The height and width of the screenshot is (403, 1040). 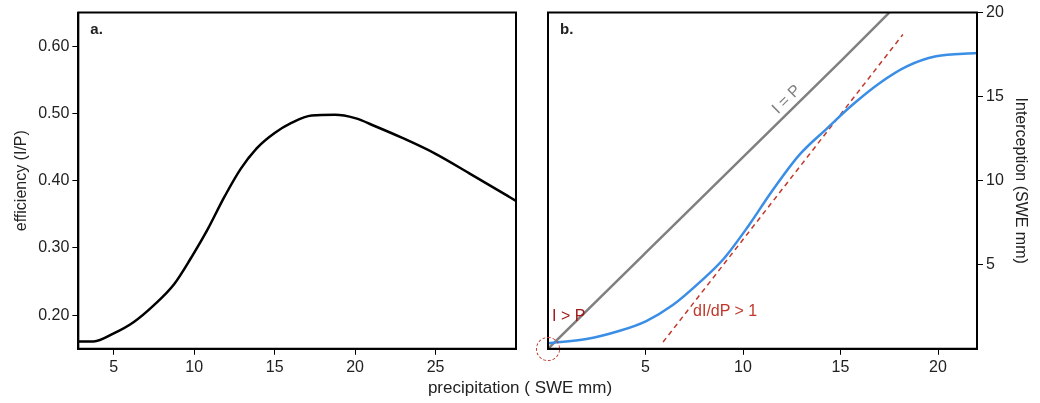 What do you see at coordinates (1021, 180) in the screenshot?
I see `y2-axis-title: Interception (SWE mm)` at bounding box center [1021, 180].